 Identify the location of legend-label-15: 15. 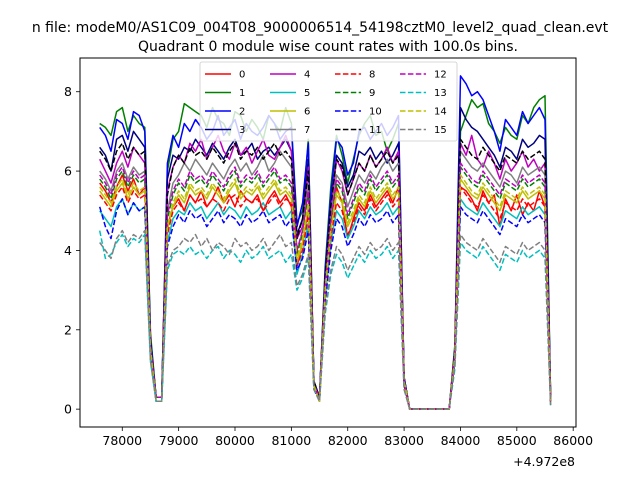
(440, 130).